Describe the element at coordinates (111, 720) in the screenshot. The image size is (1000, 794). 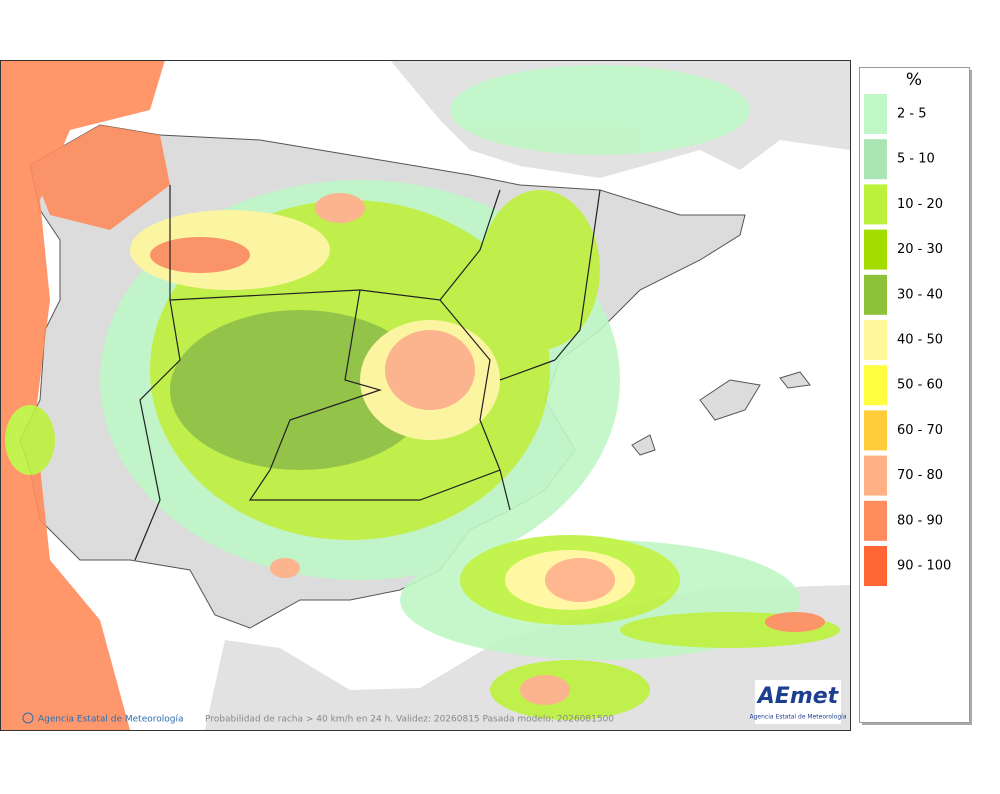
I see `credit: Agencia Estatal de Meteorología` at that location.